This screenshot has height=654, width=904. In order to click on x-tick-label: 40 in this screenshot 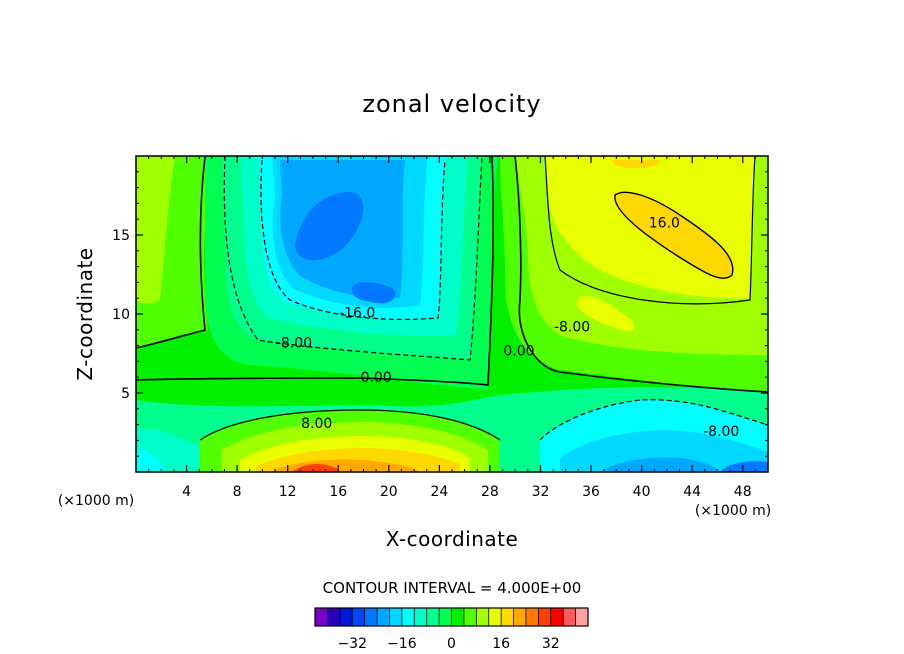, I will do `click(642, 492)`.